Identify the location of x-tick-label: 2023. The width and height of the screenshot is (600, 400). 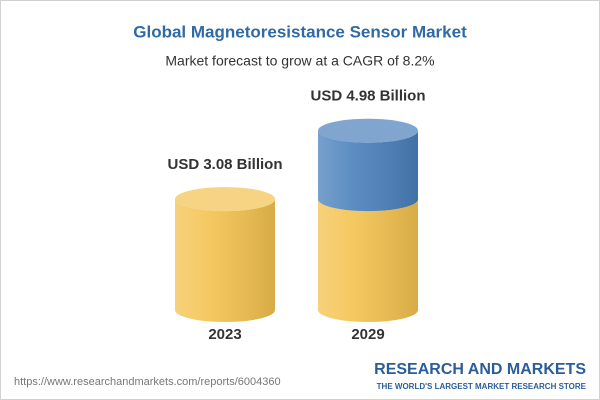
(224, 334).